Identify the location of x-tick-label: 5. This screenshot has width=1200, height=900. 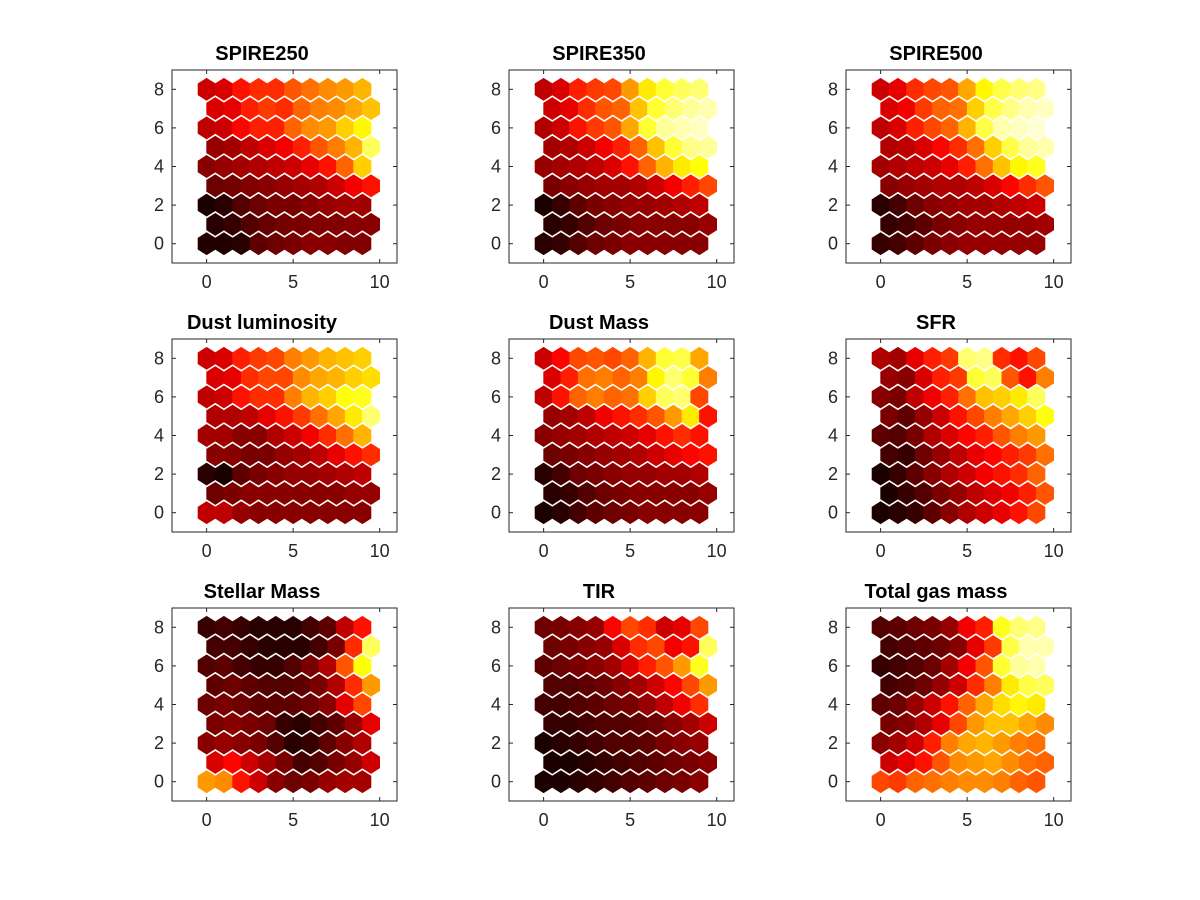
(293, 820).